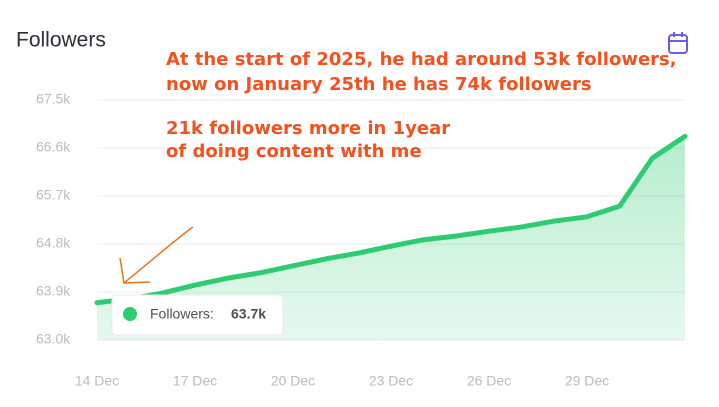  I want to click on x-tick-label: 23 Dec, so click(391, 381).